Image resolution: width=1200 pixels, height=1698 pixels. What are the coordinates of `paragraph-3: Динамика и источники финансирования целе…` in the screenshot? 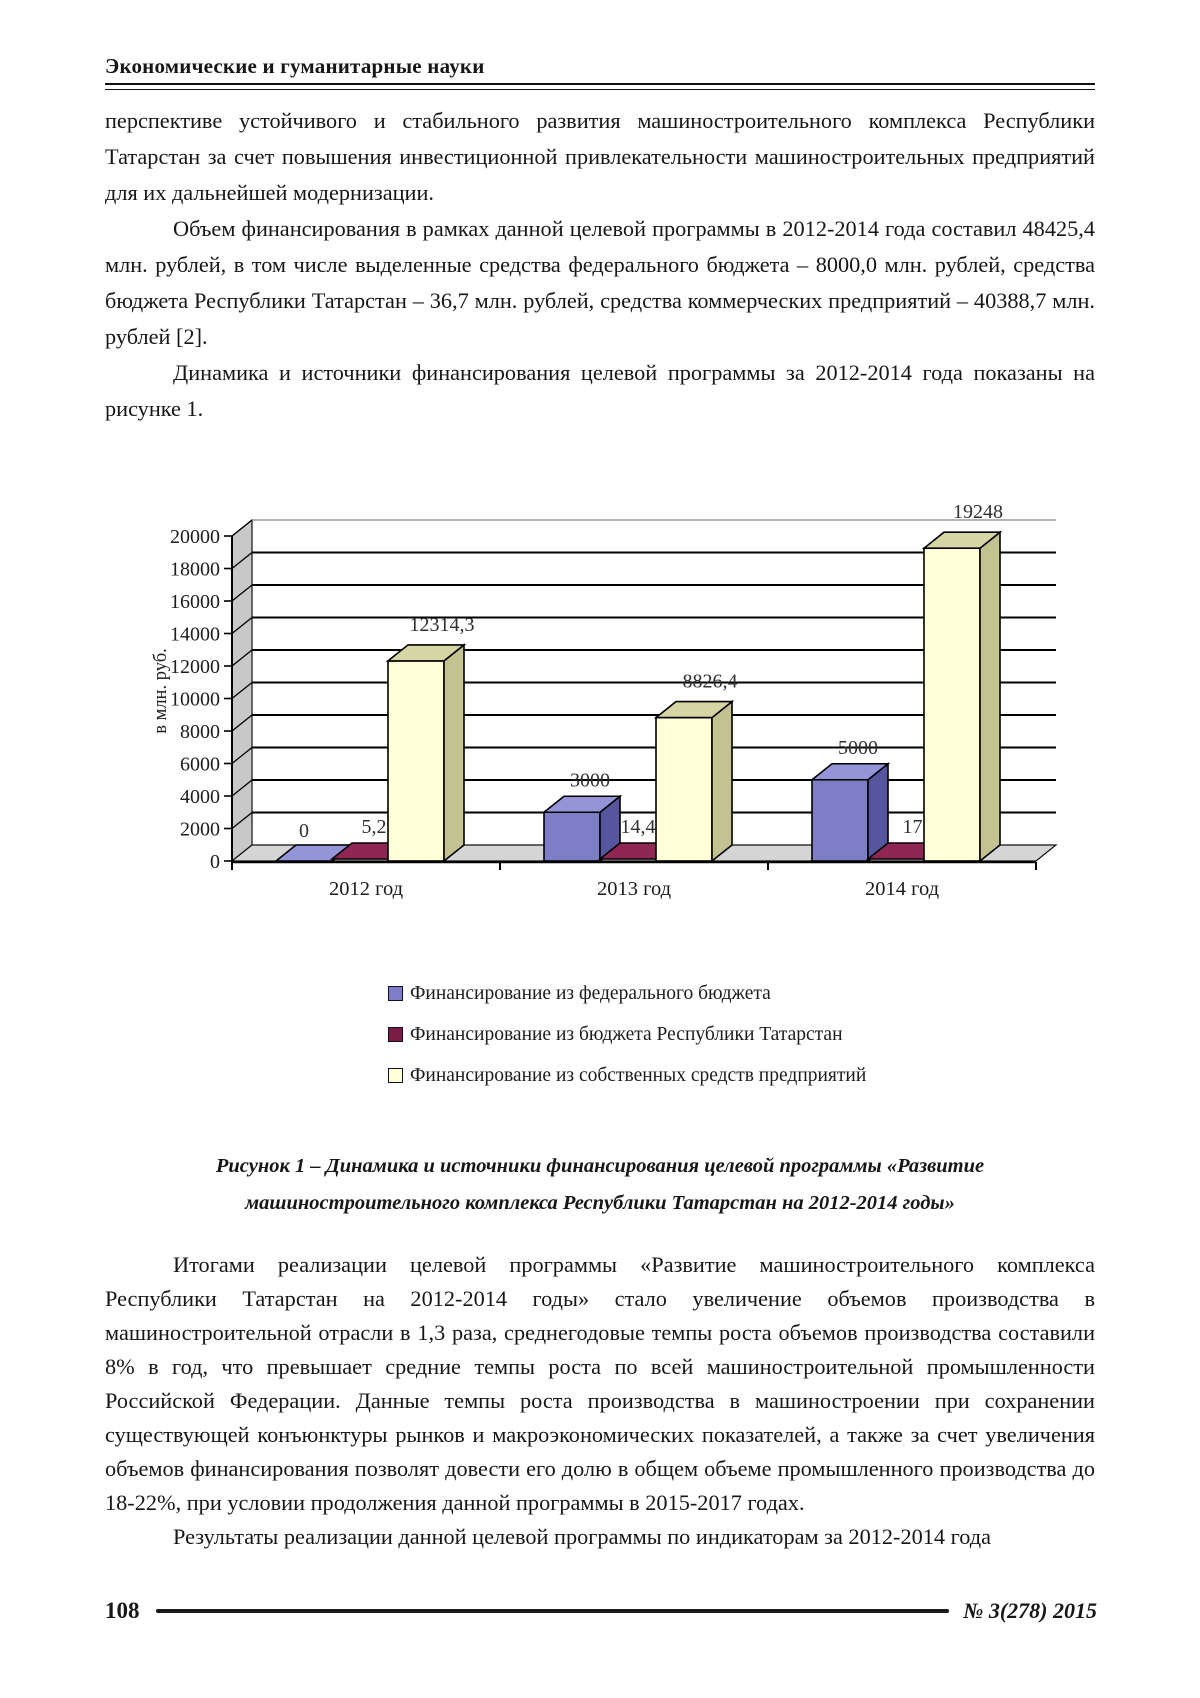 It's located at (600, 390).